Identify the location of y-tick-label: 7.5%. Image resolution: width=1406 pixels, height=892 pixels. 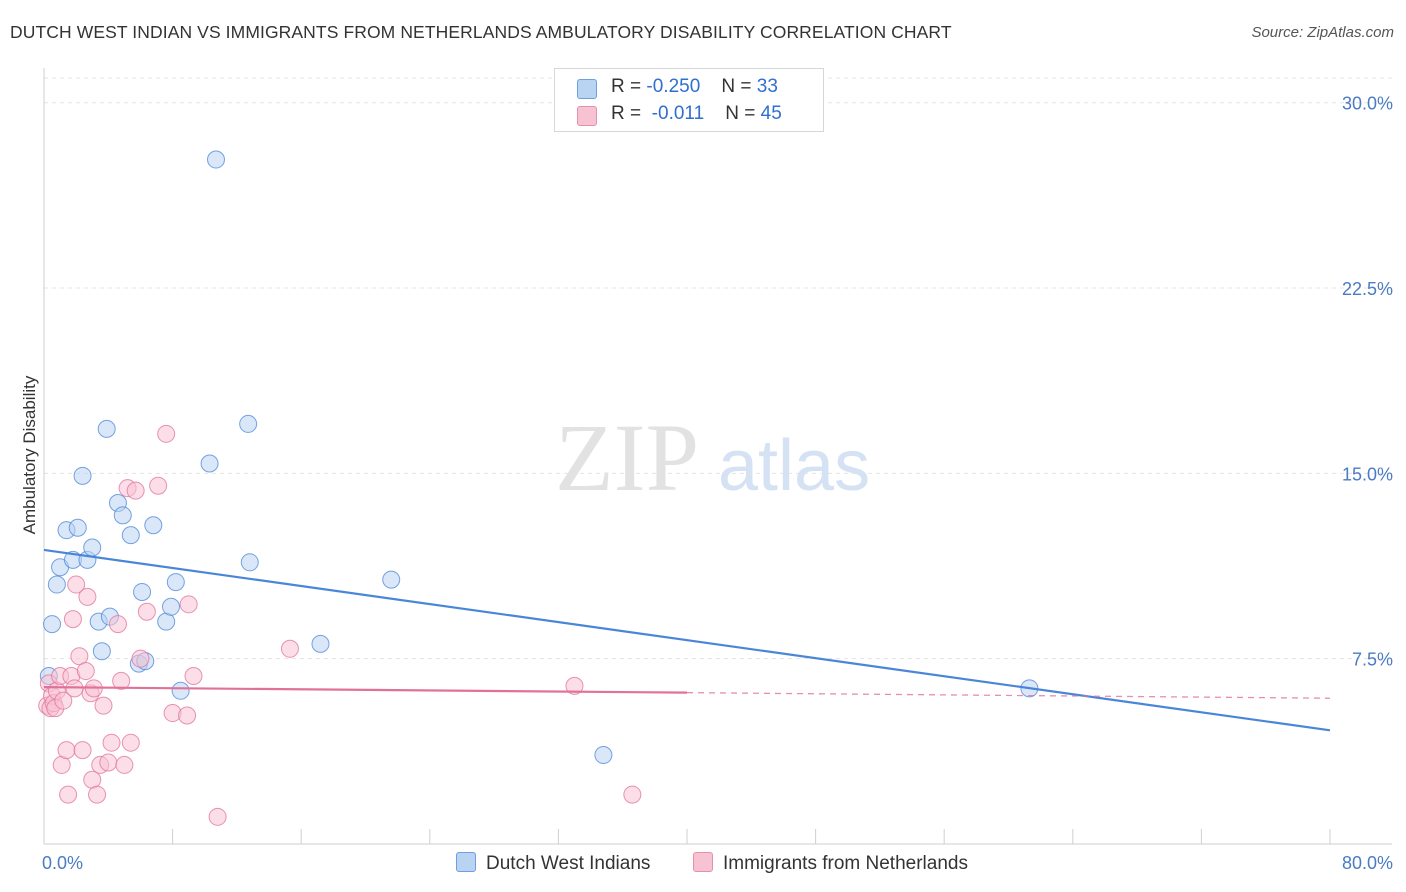
(1372, 660).